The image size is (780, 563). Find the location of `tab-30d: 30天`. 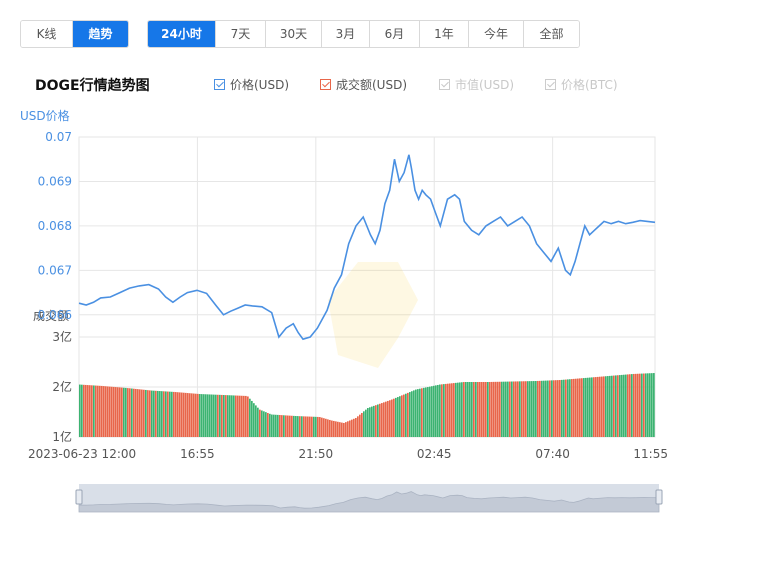

tab-30d: 30天 is located at coordinates (294, 34).